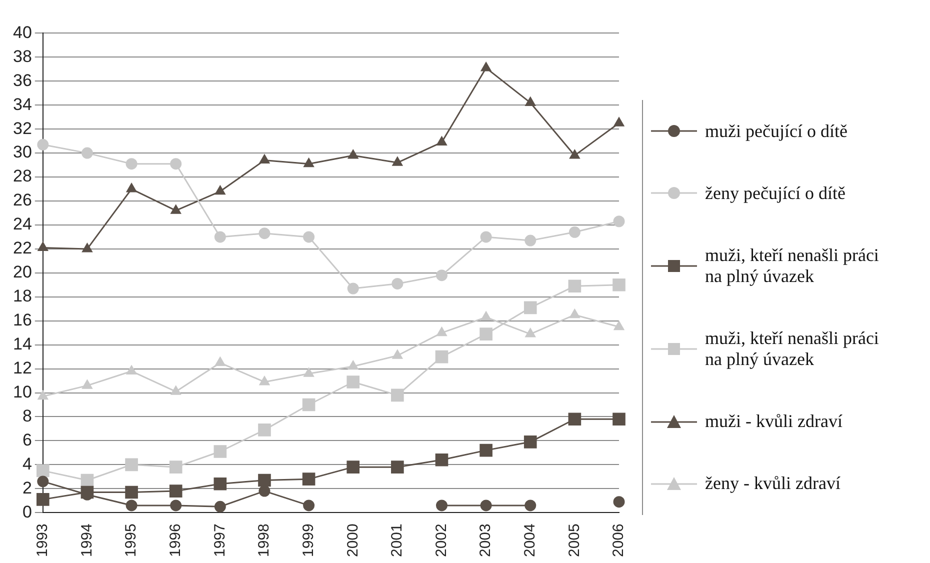 Image resolution: width=930 pixels, height=563 pixels. I want to click on x-tick-label: 1997, so click(219, 541).